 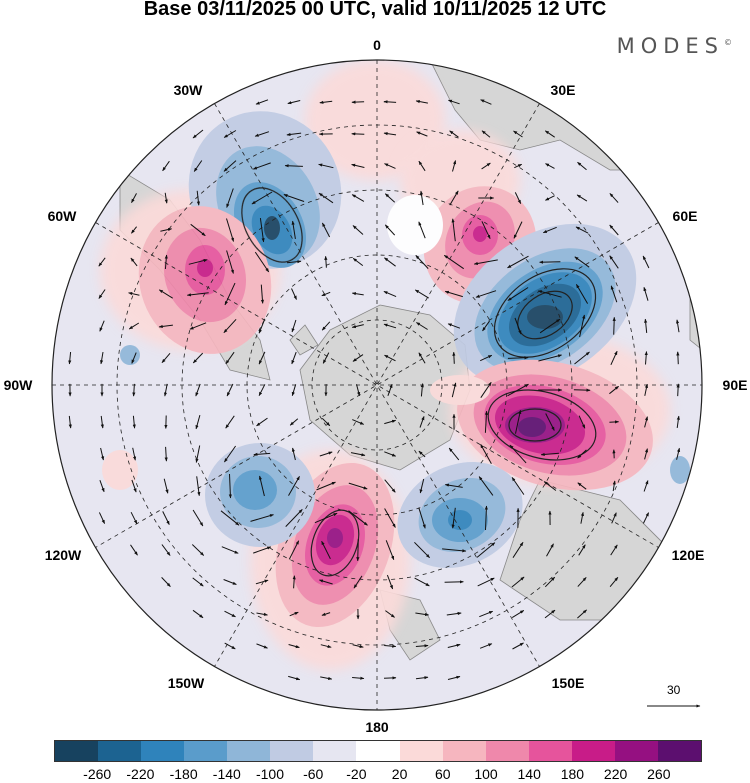 What do you see at coordinates (63, 555) in the screenshot?
I see `label-120w: 120W` at bounding box center [63, 555].